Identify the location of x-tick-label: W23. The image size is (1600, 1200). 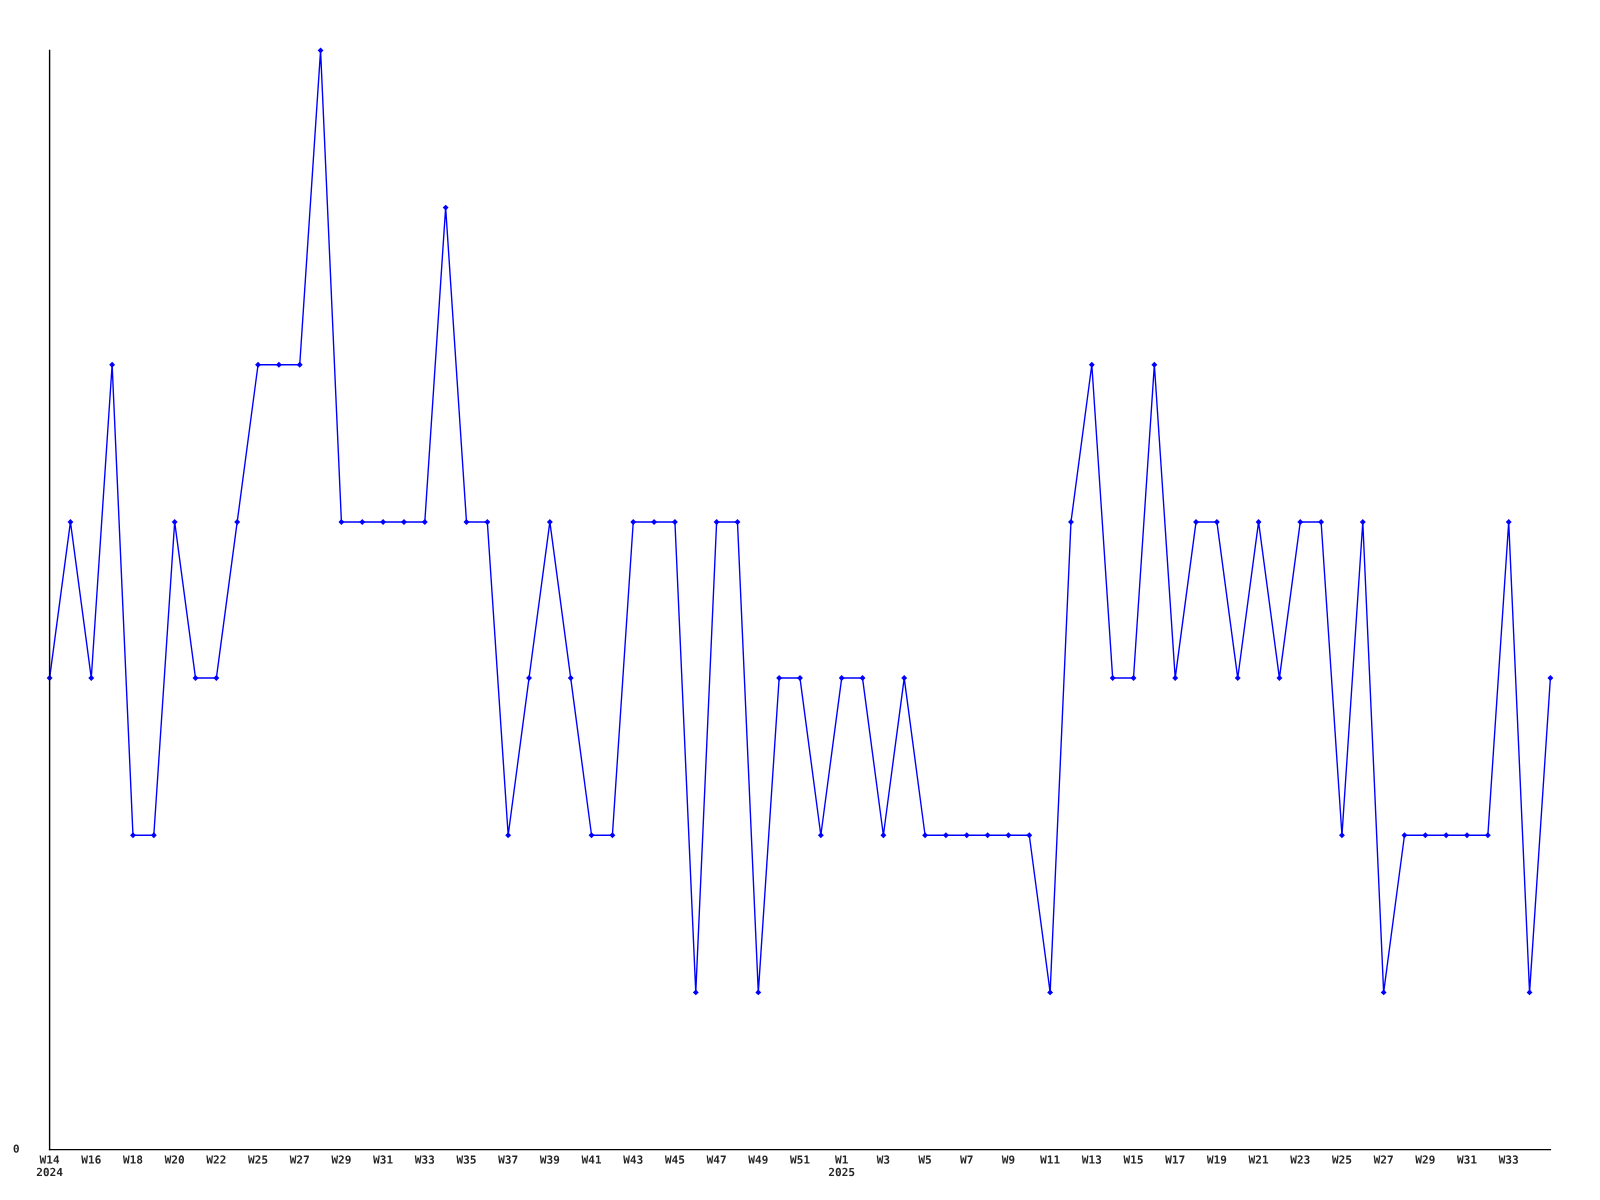
(1300, 1159).